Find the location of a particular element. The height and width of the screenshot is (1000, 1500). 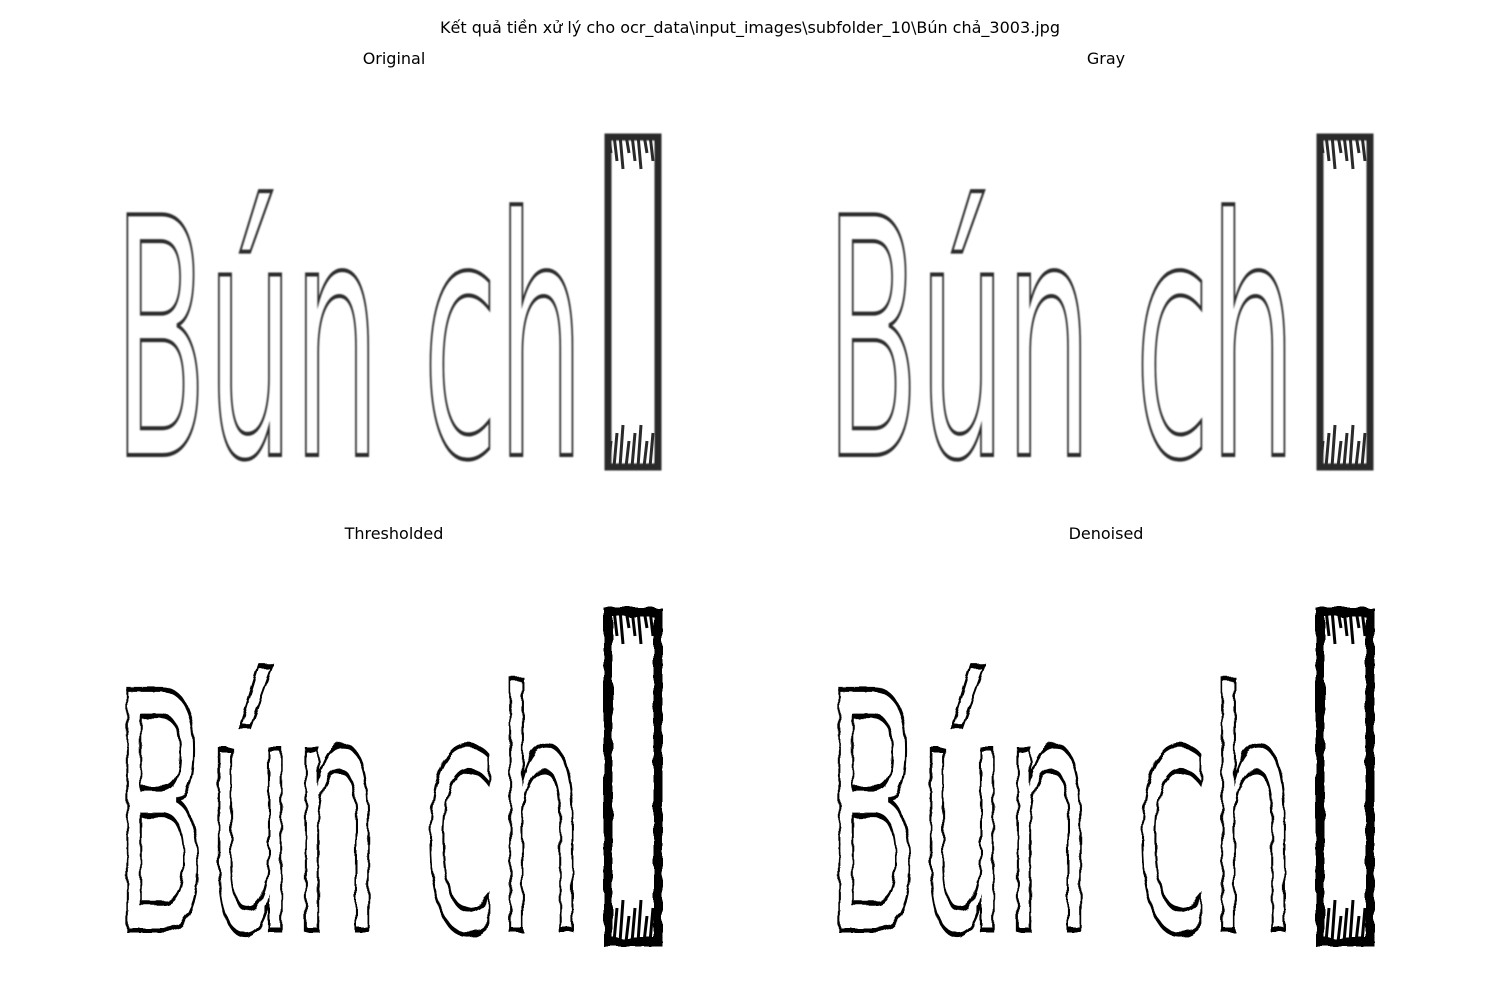

panel-image-denoised: Bún ch is located at coordinates (1100, 790).